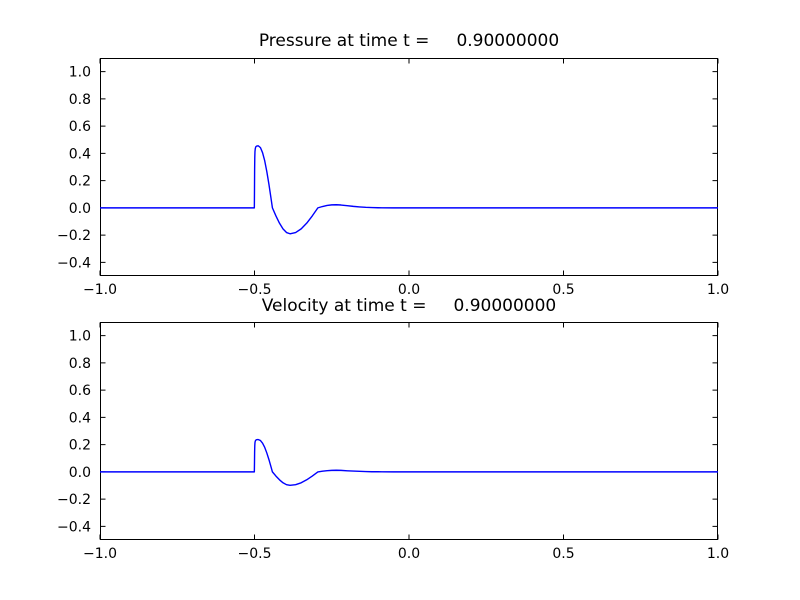 The height and width of the screenshot is (600, 800). What do you see at coordinates (409, 41) in the screenshot?
I see `pressure-plot-title: Pressure at time t = 0.90000000` at bounding box center [409, 41].